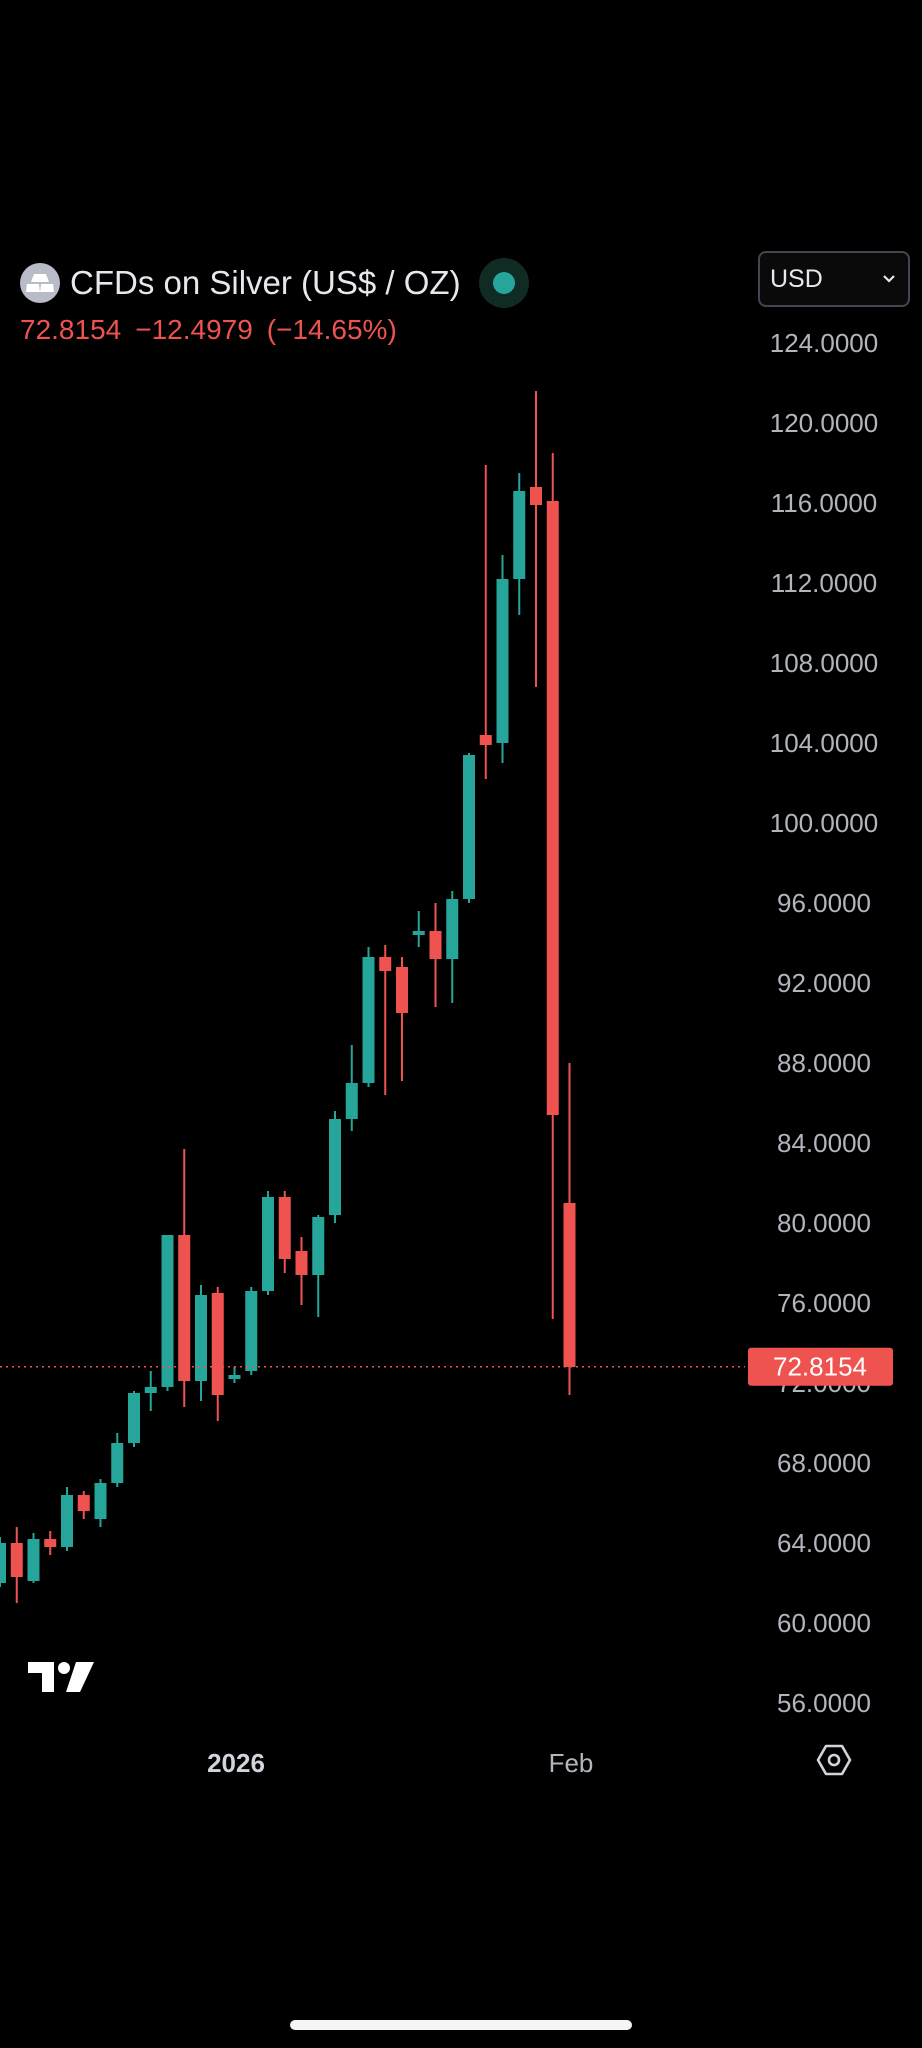 This screenshot has width=922, height=2048. I want to click on symbol-title: CFDs on Silver (US$ / OZ), so click(265, 282).